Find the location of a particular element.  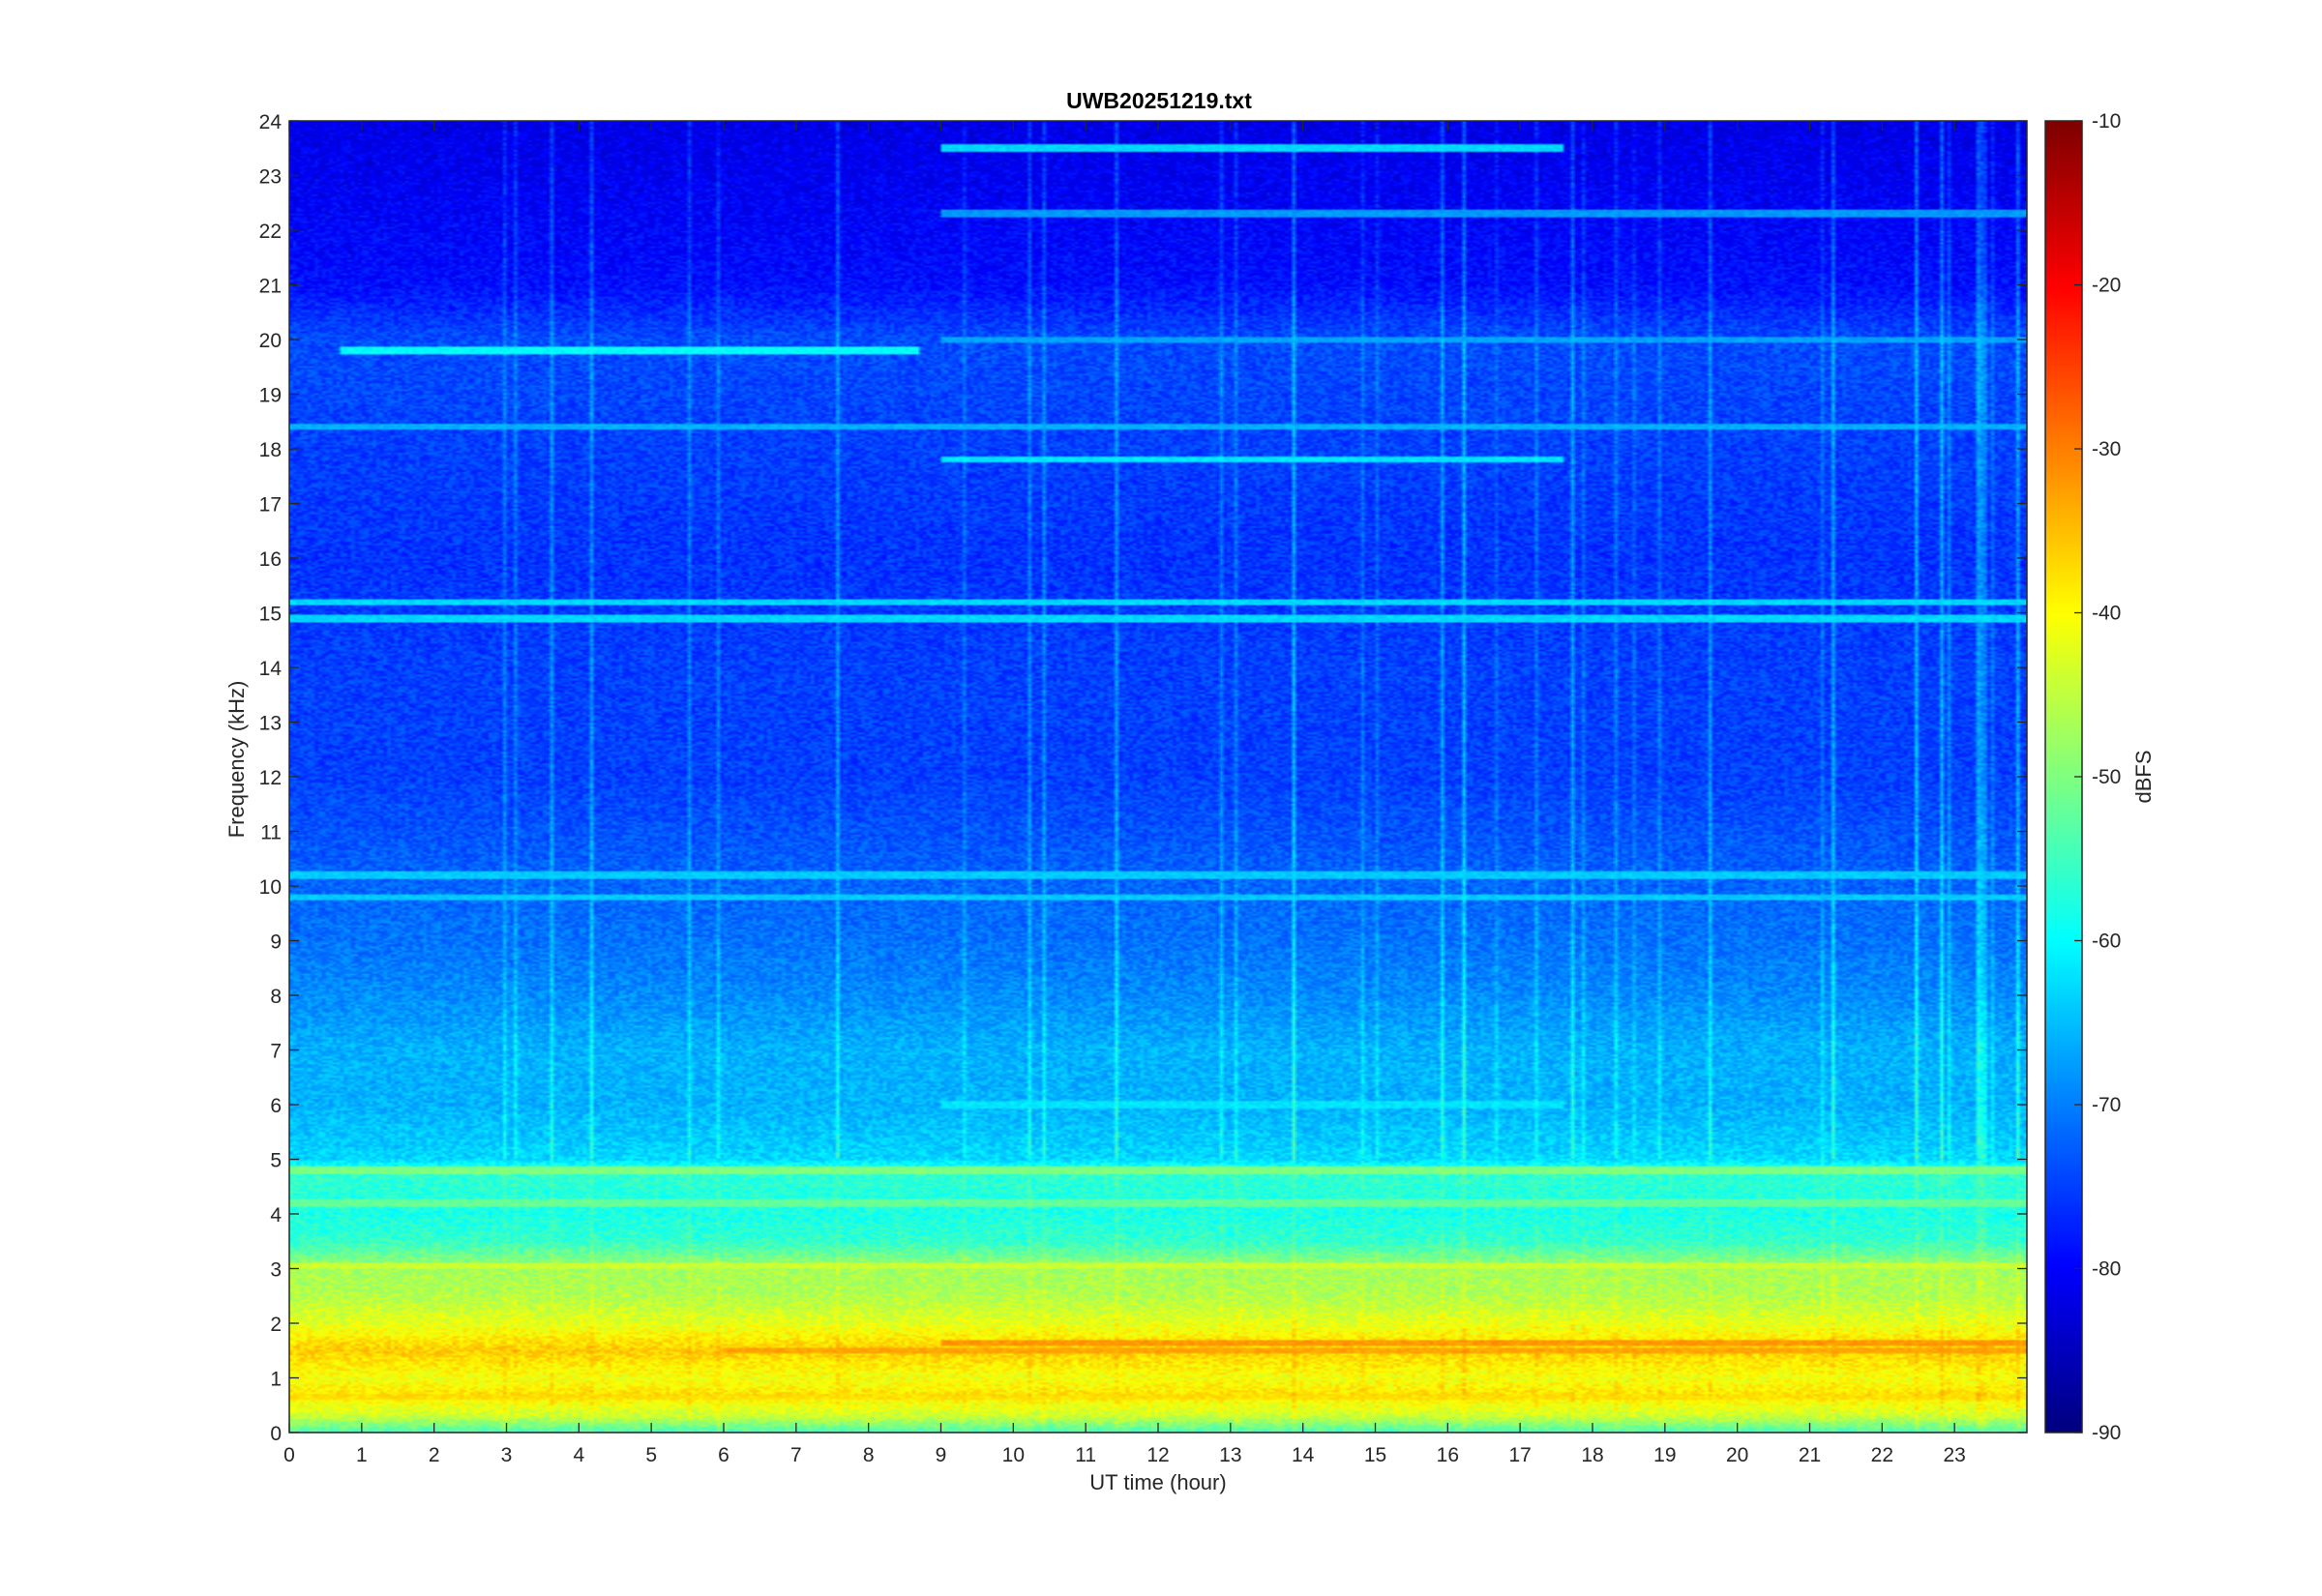

colorbar-label: dBFS is located at coordinates (2143, 776).